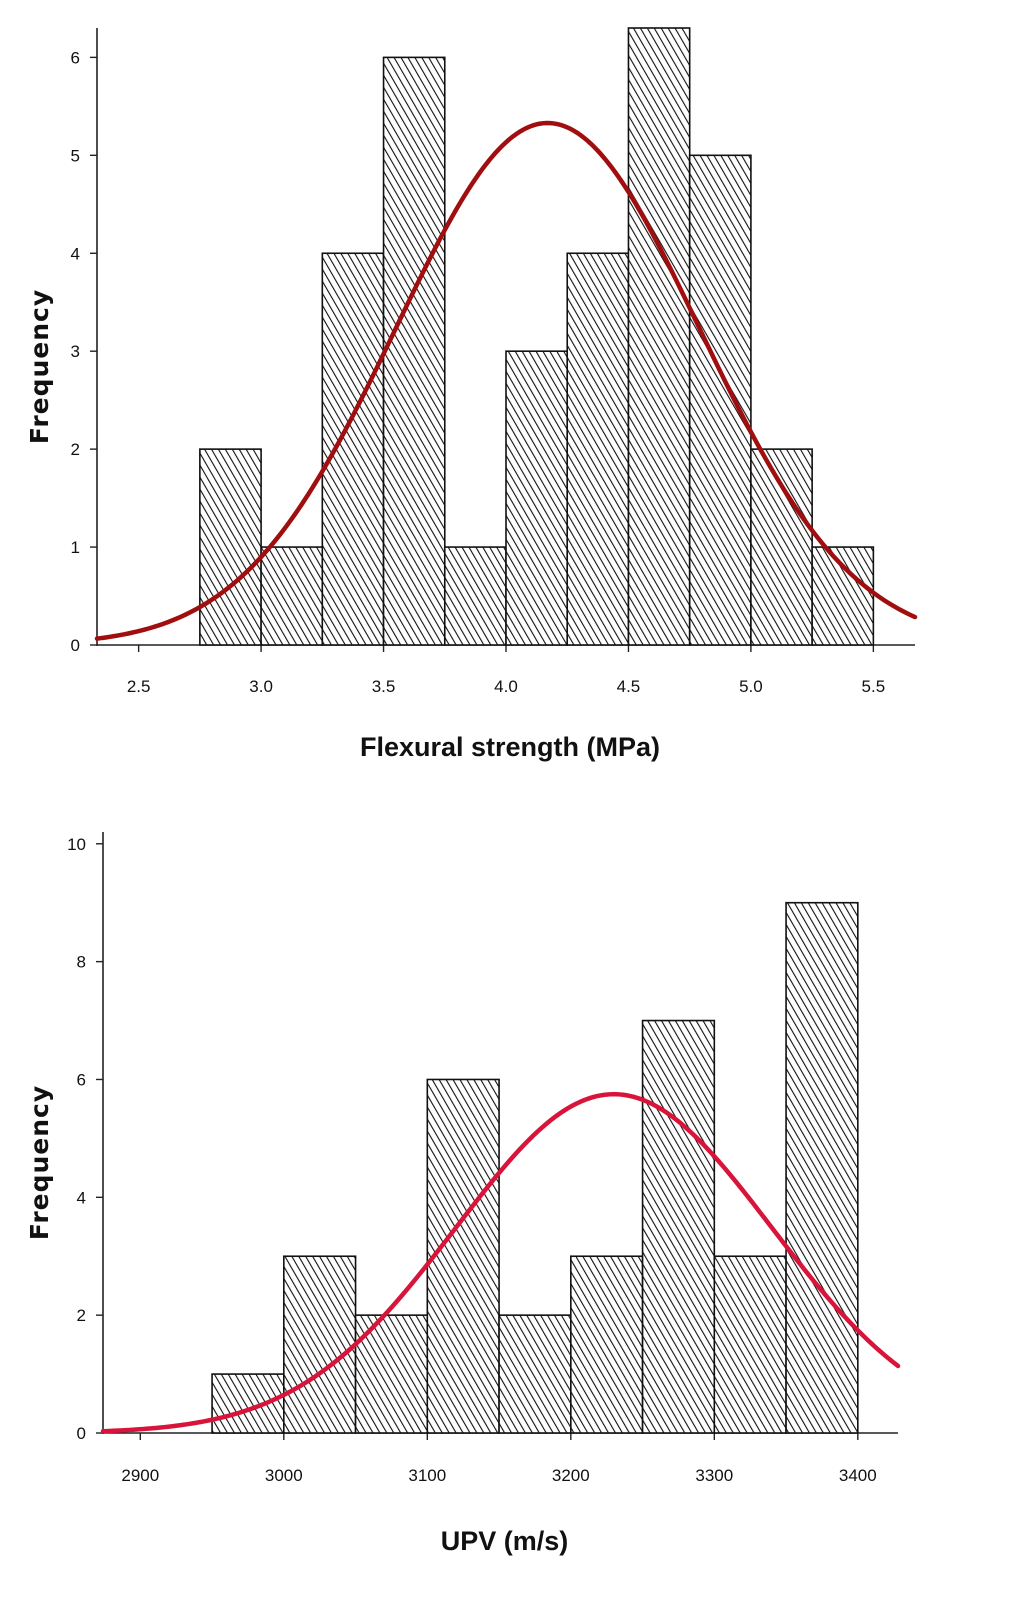  Describe the element at coordinates (751, 686) in the screenshot. I see `x-tick-label: 5.0` at that location.